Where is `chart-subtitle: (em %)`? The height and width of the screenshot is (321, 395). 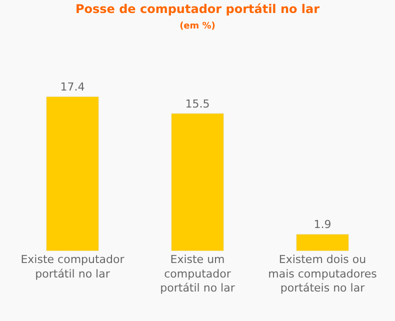 chart-subtitle: (em %) is located at coordinates (198, 26).